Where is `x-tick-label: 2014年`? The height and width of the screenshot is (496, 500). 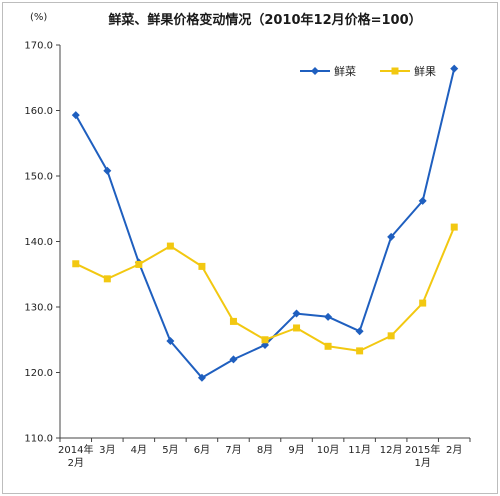 x-tick-label: 2014年 is located at coordinates (75, 449).